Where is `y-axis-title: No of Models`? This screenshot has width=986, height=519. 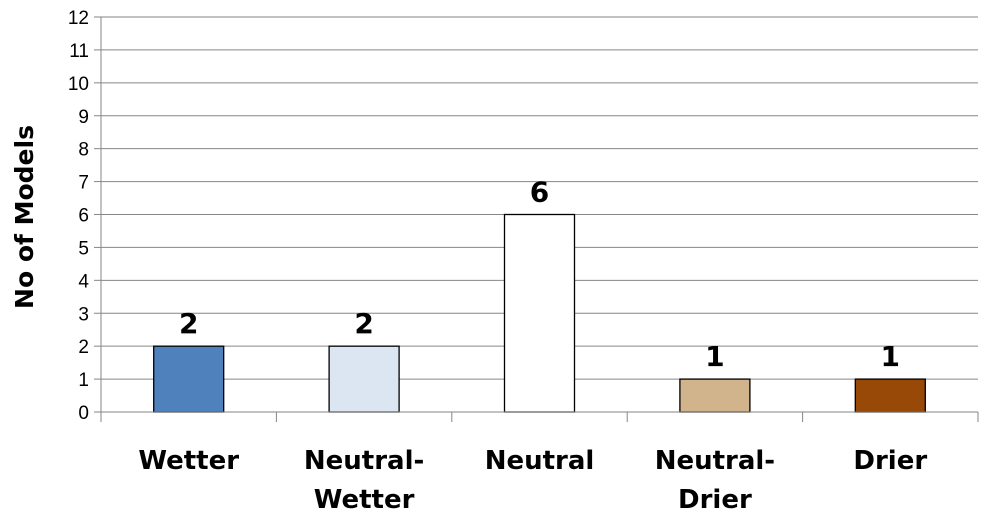
y-axis-title: No of Models is located at coordinates (24, 217).